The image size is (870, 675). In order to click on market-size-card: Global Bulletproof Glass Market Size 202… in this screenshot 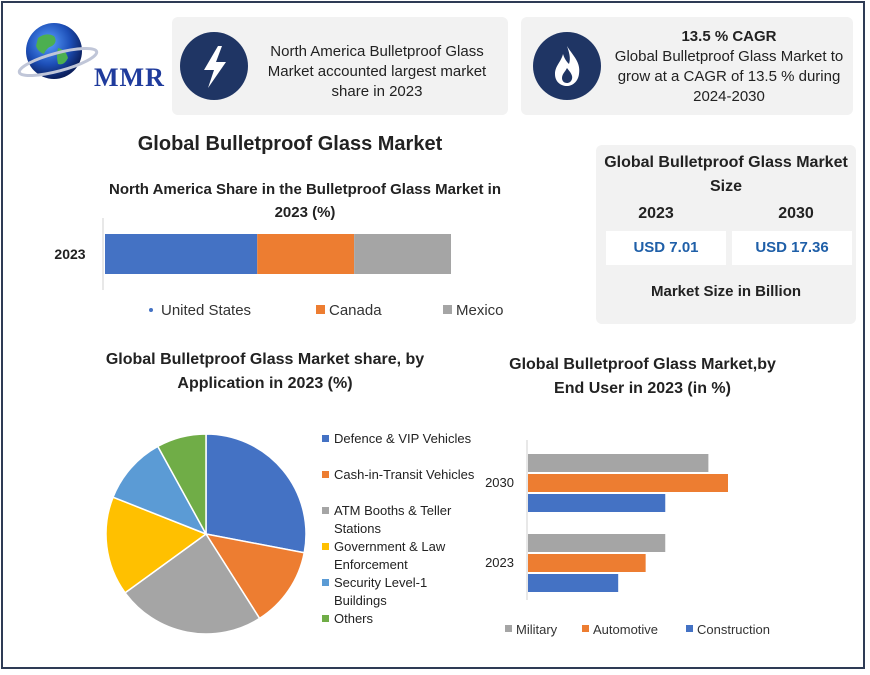, I will do `click(726, 234)`.